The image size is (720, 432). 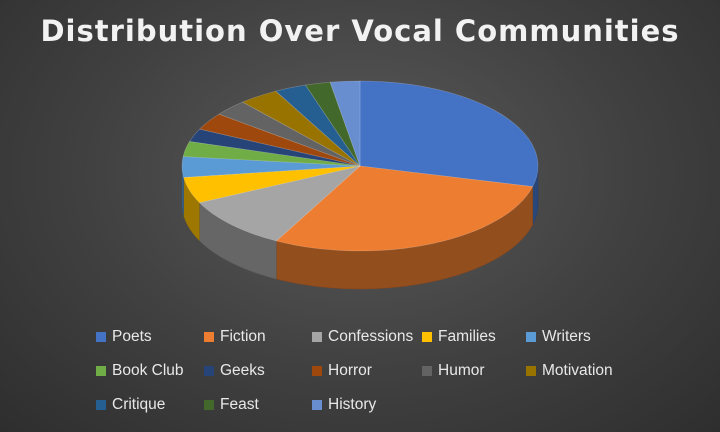 I want to click on chart-title: Distribution Over Vocal Communities, so click(x=360, y=31).